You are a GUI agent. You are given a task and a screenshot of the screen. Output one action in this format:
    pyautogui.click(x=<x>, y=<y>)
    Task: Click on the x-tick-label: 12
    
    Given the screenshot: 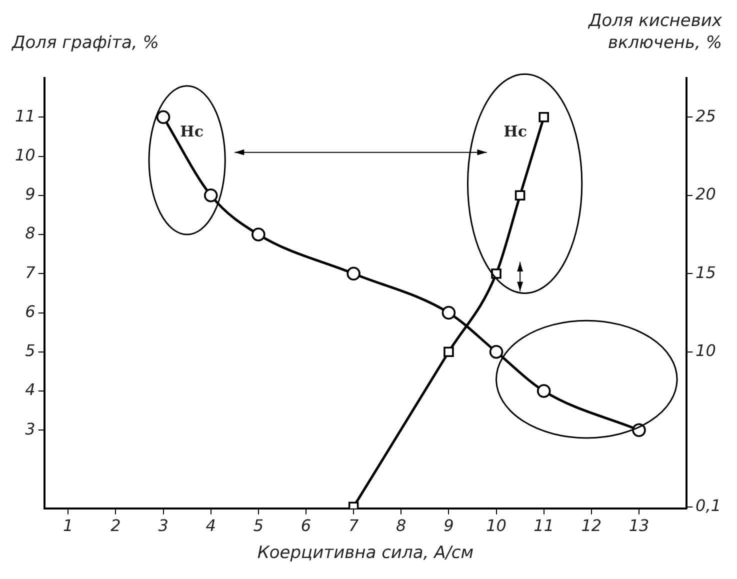 What is the action you would take?
    pyautogui.click(x=591, y=526)
    